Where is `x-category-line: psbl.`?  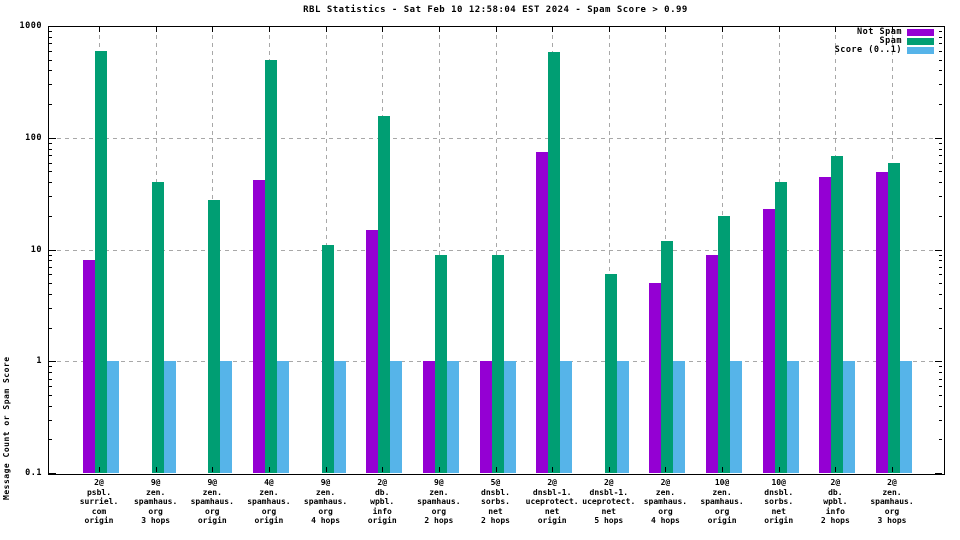 x-category-line: psbl. is located at coordinates (99, 492).